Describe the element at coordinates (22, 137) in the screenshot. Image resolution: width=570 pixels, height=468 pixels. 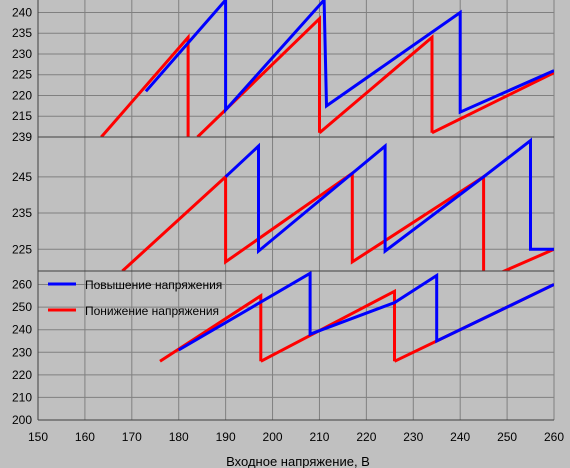
I see `y-tick-label: 239` at that location.